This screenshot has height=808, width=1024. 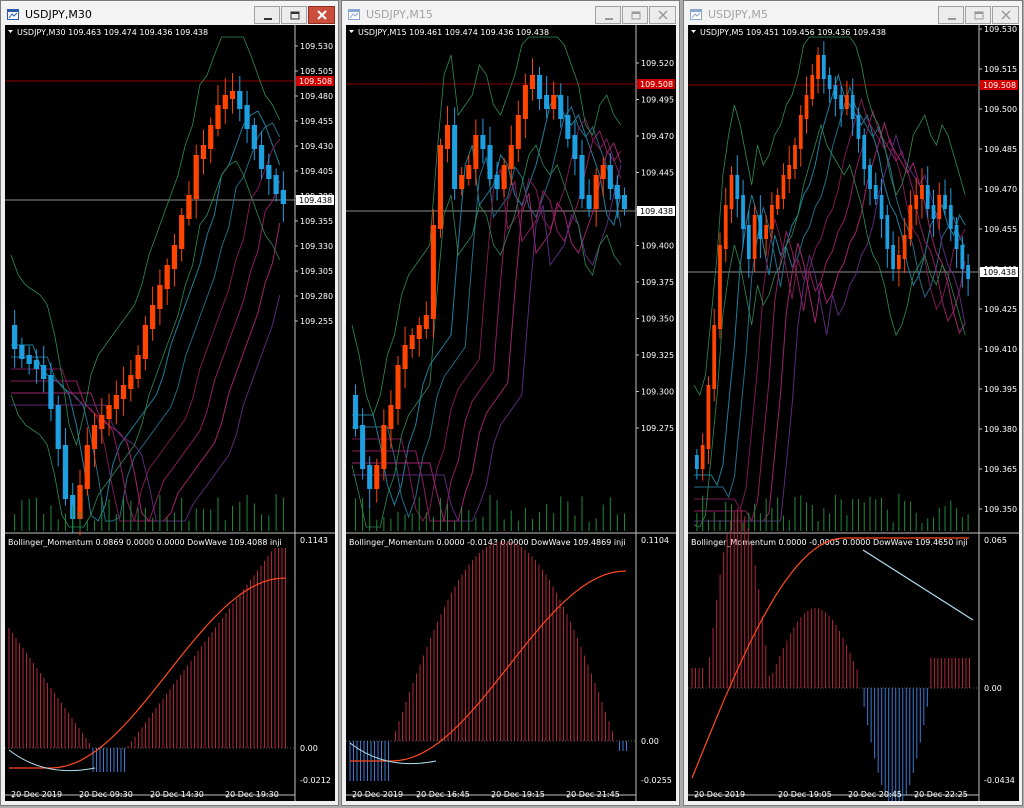 I want to click on price-label: 109.280, so click(x=316, y=296).